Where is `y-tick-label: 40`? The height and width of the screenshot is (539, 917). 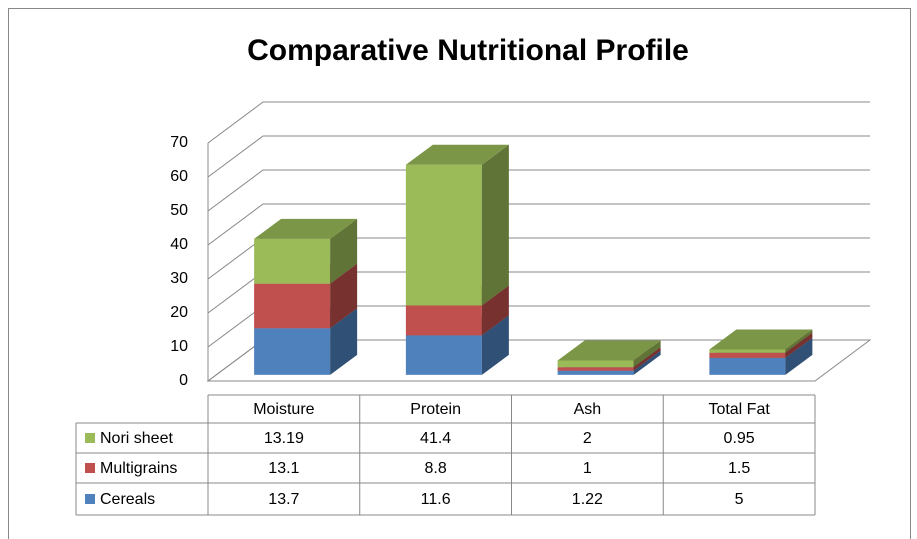
y-tick-label: 40 is located at coordinates (179, 244).